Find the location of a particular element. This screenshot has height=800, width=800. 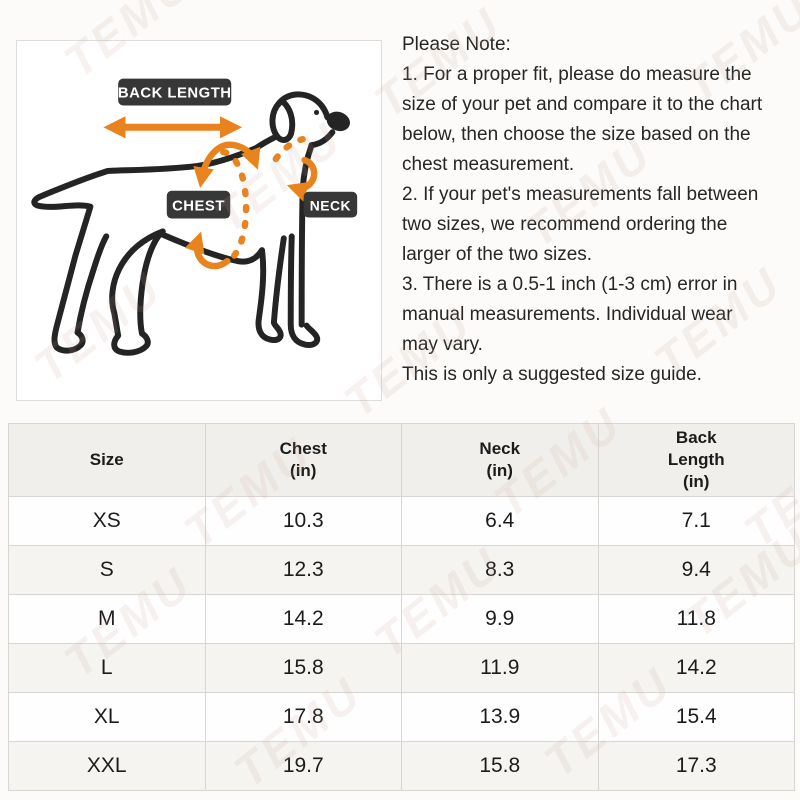

table-row-s: S 12.3 8.3 9.4 is located at coordinates (401, 570).